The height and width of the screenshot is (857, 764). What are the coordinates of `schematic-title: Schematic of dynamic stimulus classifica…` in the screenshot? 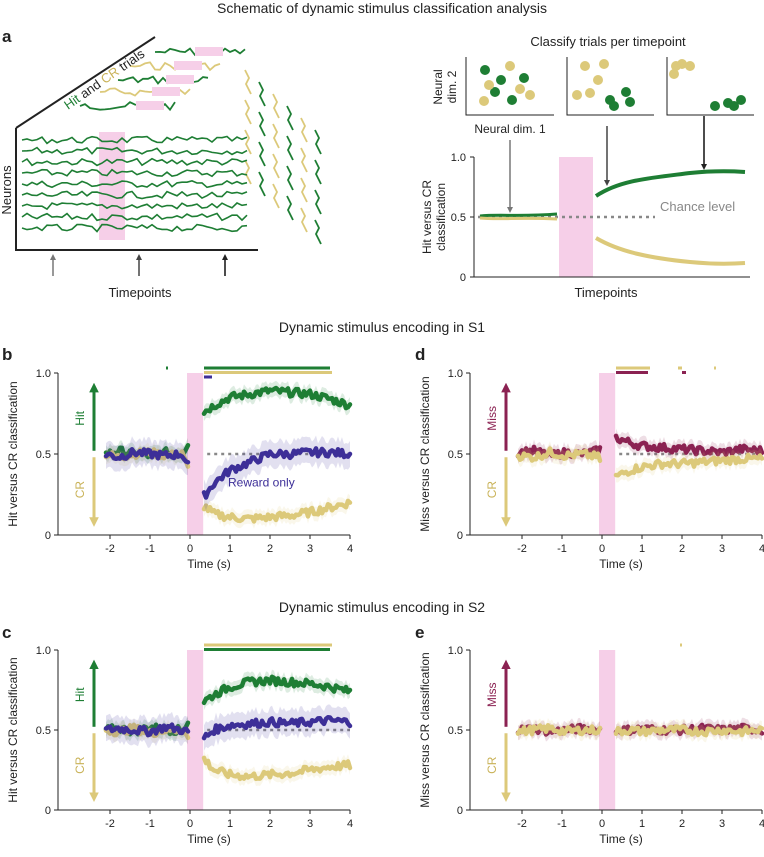 It's located at (382, 8).